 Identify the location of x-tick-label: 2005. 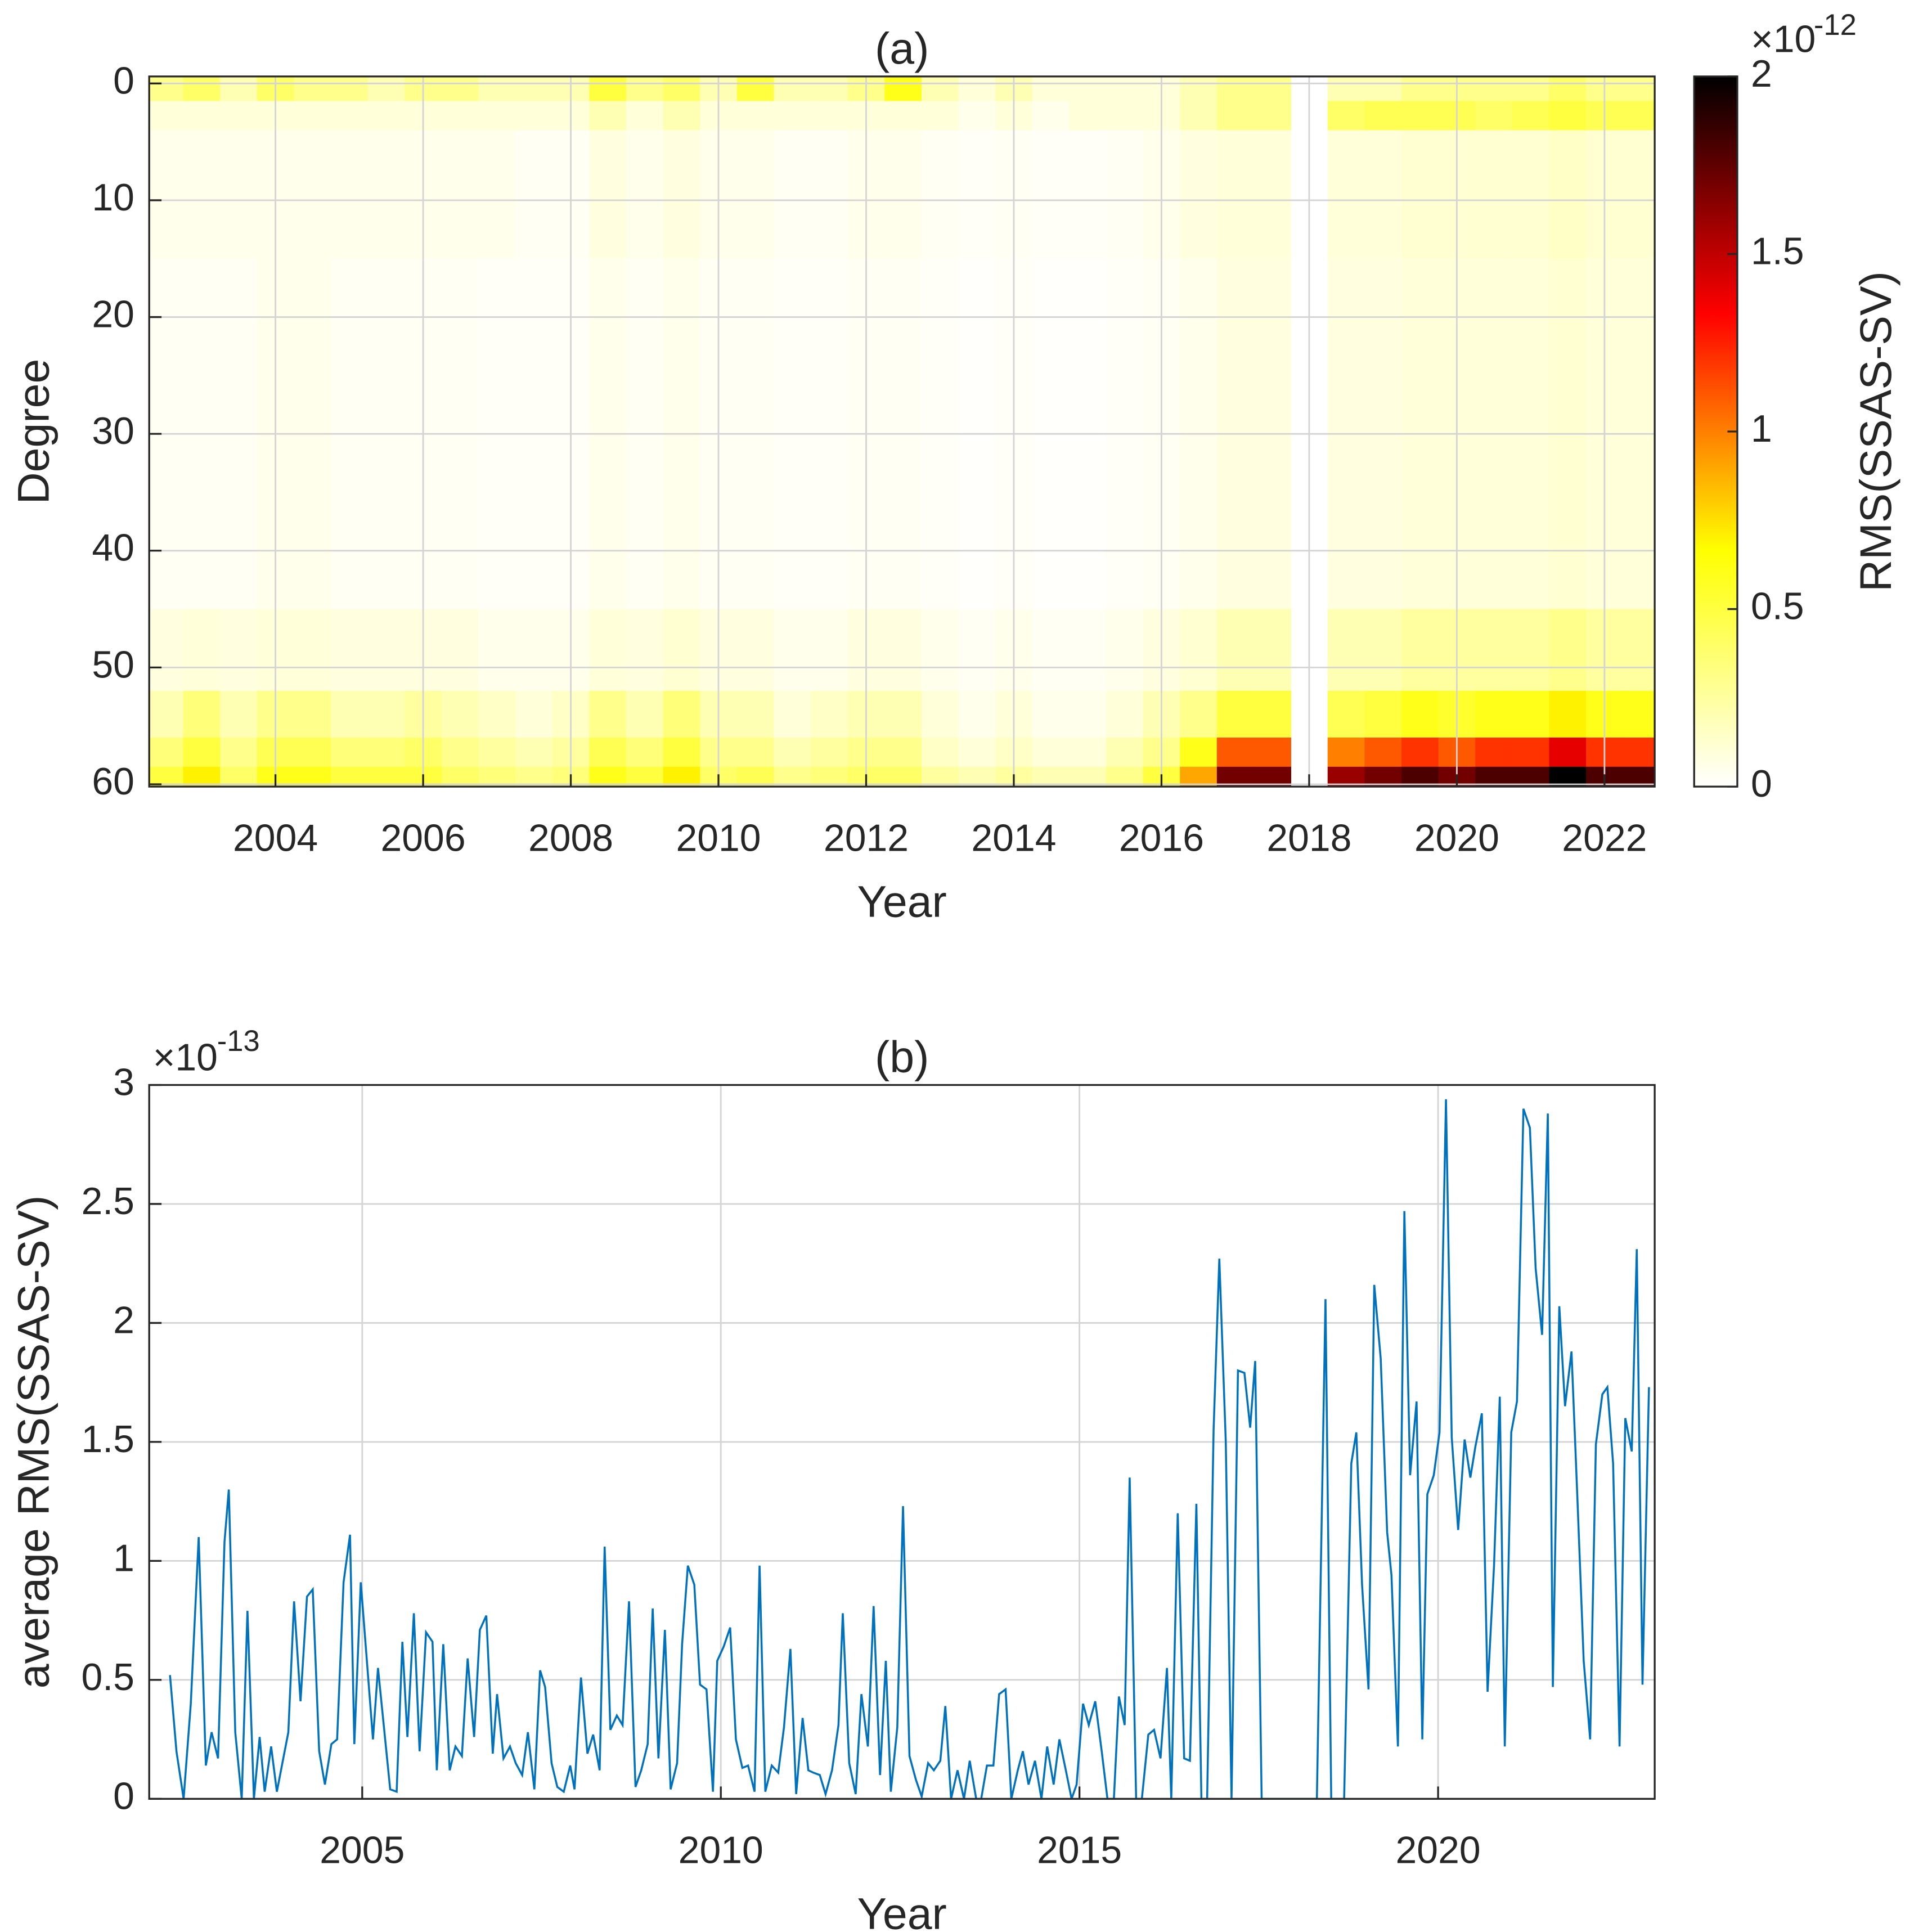
(362, 1851).